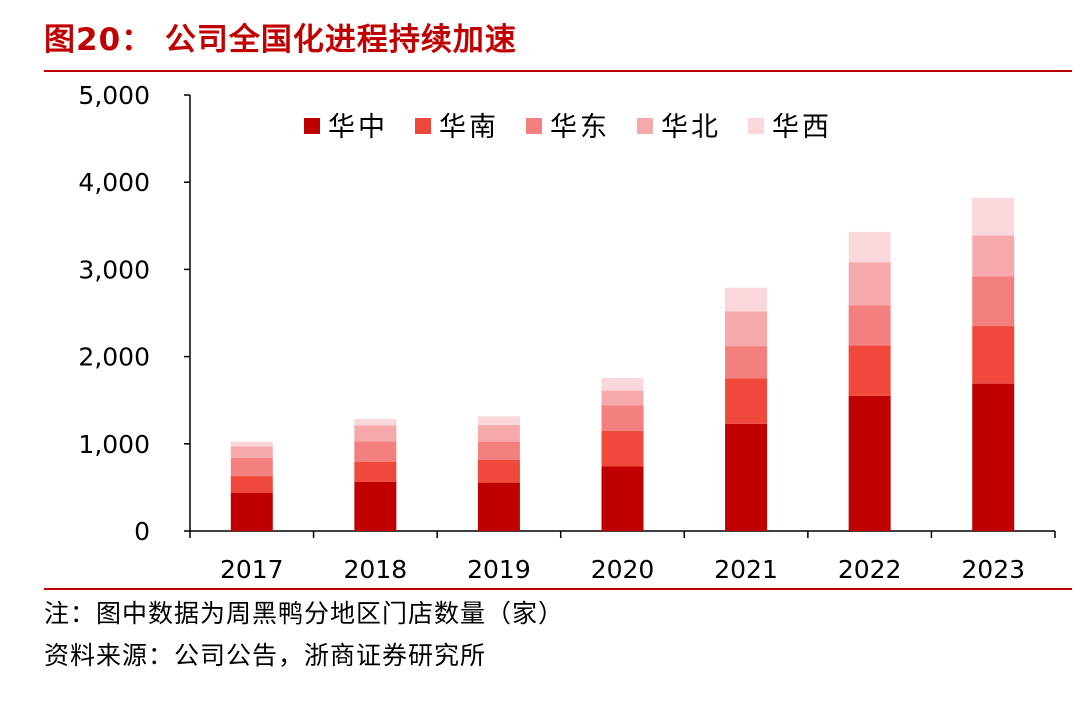 The width and height of the screenshot is (1080, 706). Describe the element at coordinates (358, 127) in the screenshot. I see `legend-label: 华中` at that location.